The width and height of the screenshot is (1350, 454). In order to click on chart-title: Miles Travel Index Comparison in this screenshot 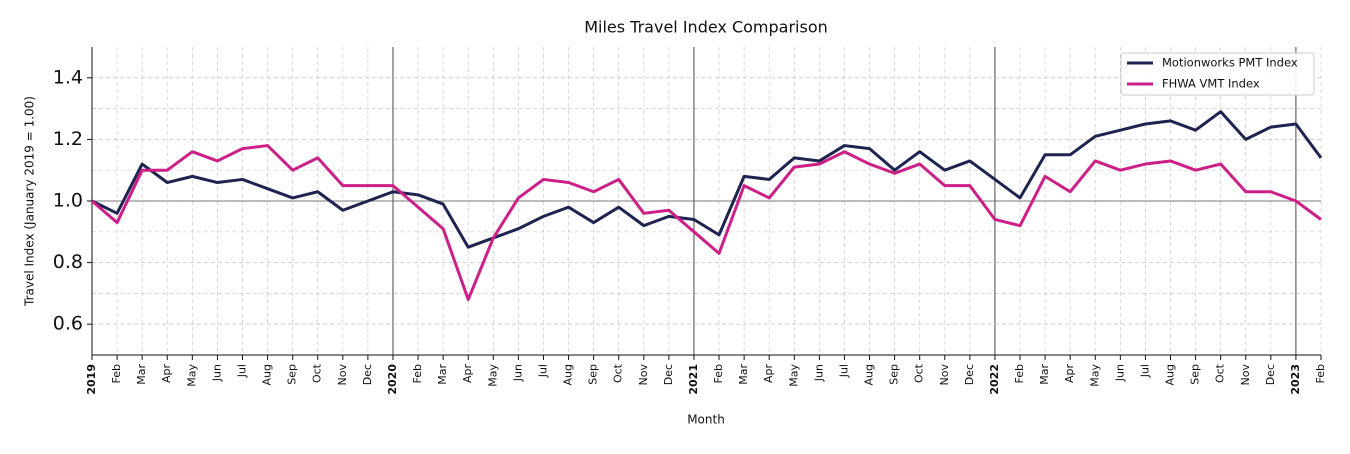, I will do `click(706, 27)`.